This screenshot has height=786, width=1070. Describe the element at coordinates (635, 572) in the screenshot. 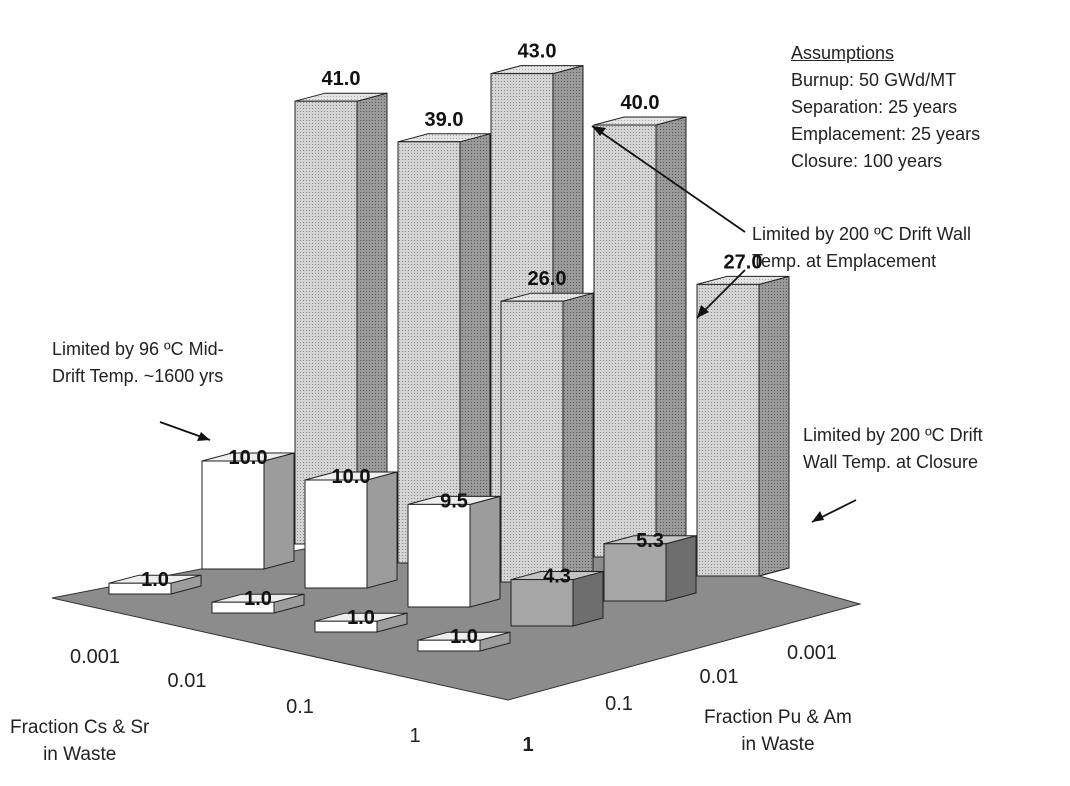

I see `bar-cs1-pu0_01-front` at that location.